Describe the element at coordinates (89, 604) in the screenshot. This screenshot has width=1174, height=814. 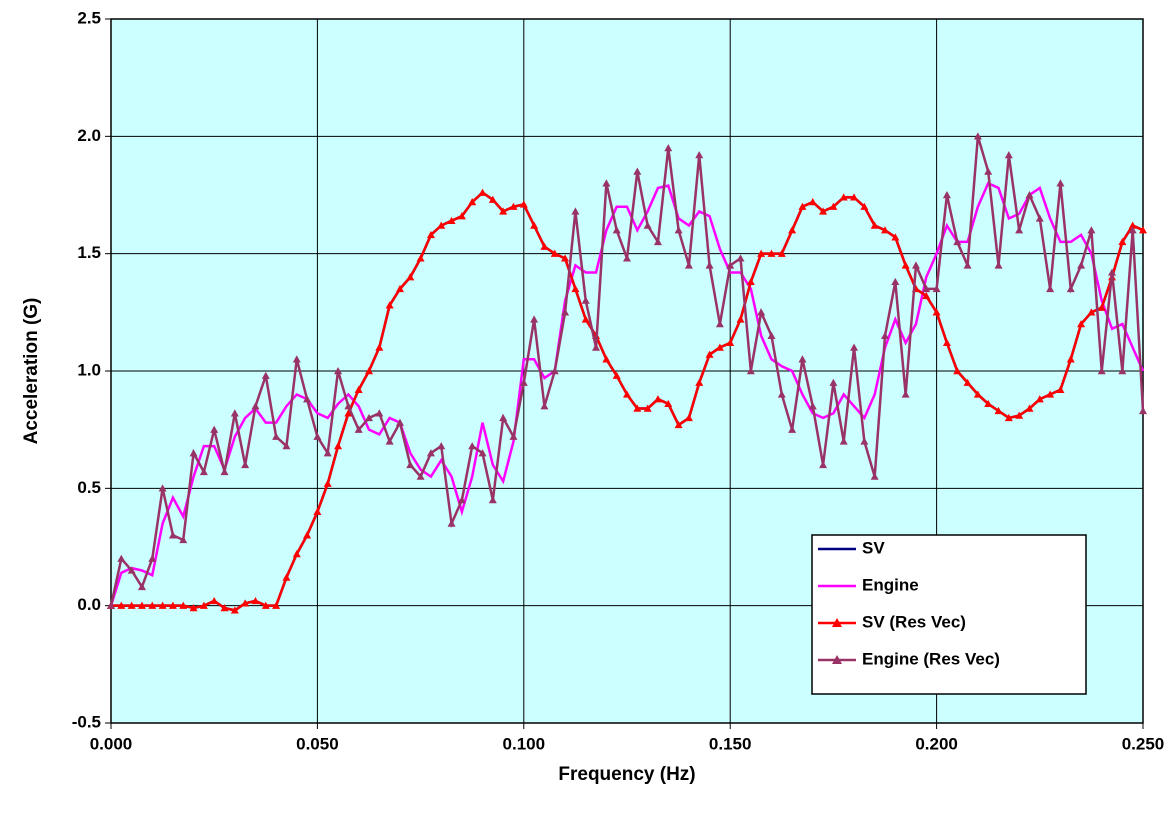
I see `y-tick-label: 0.0` at that location.